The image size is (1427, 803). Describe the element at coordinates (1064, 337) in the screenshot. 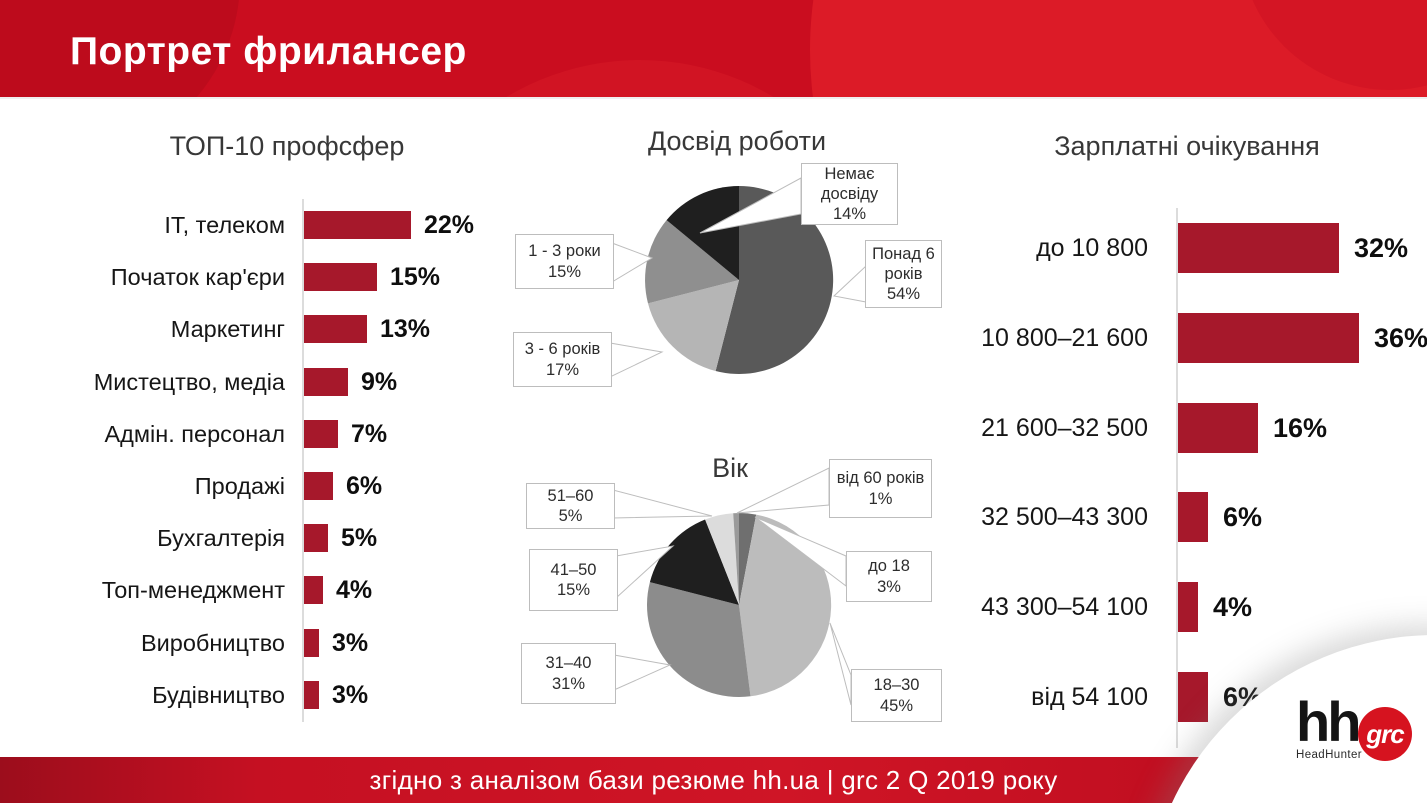

I see `bar-label: 10 800–21 600` at that location.